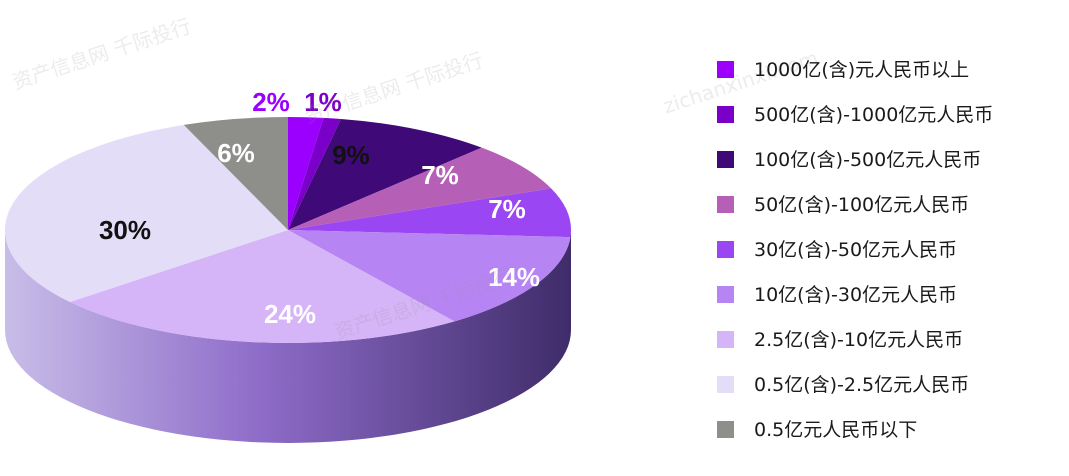 The width and height of the screenshot is (1069, 476). Describe the element at coordinates (236, 153) in the screenshot. I see `slice-value-label: 6%` at that location.